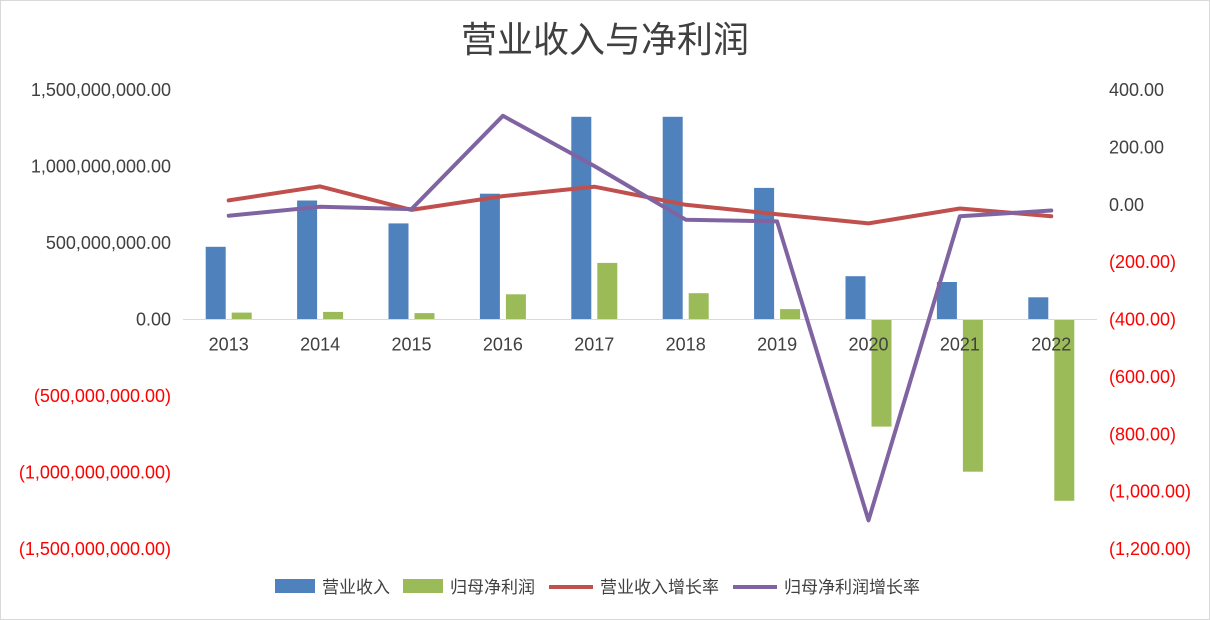 This screenshot has width=1210, height=620. What do you see at coordinates (102, 396) in the screenshot?
I see `left-axis-tick-label: (500,000,000.00)` at bounding box center [102, 396].